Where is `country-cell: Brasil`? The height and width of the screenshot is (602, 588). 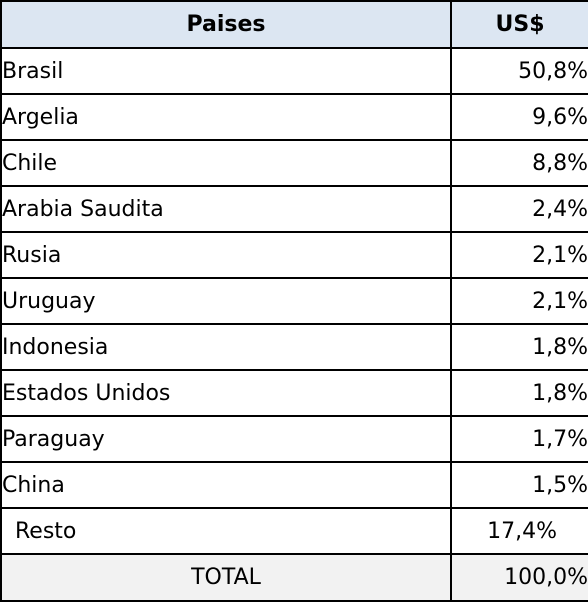 country-cell: Brasil is located at coordinates (226, 71).